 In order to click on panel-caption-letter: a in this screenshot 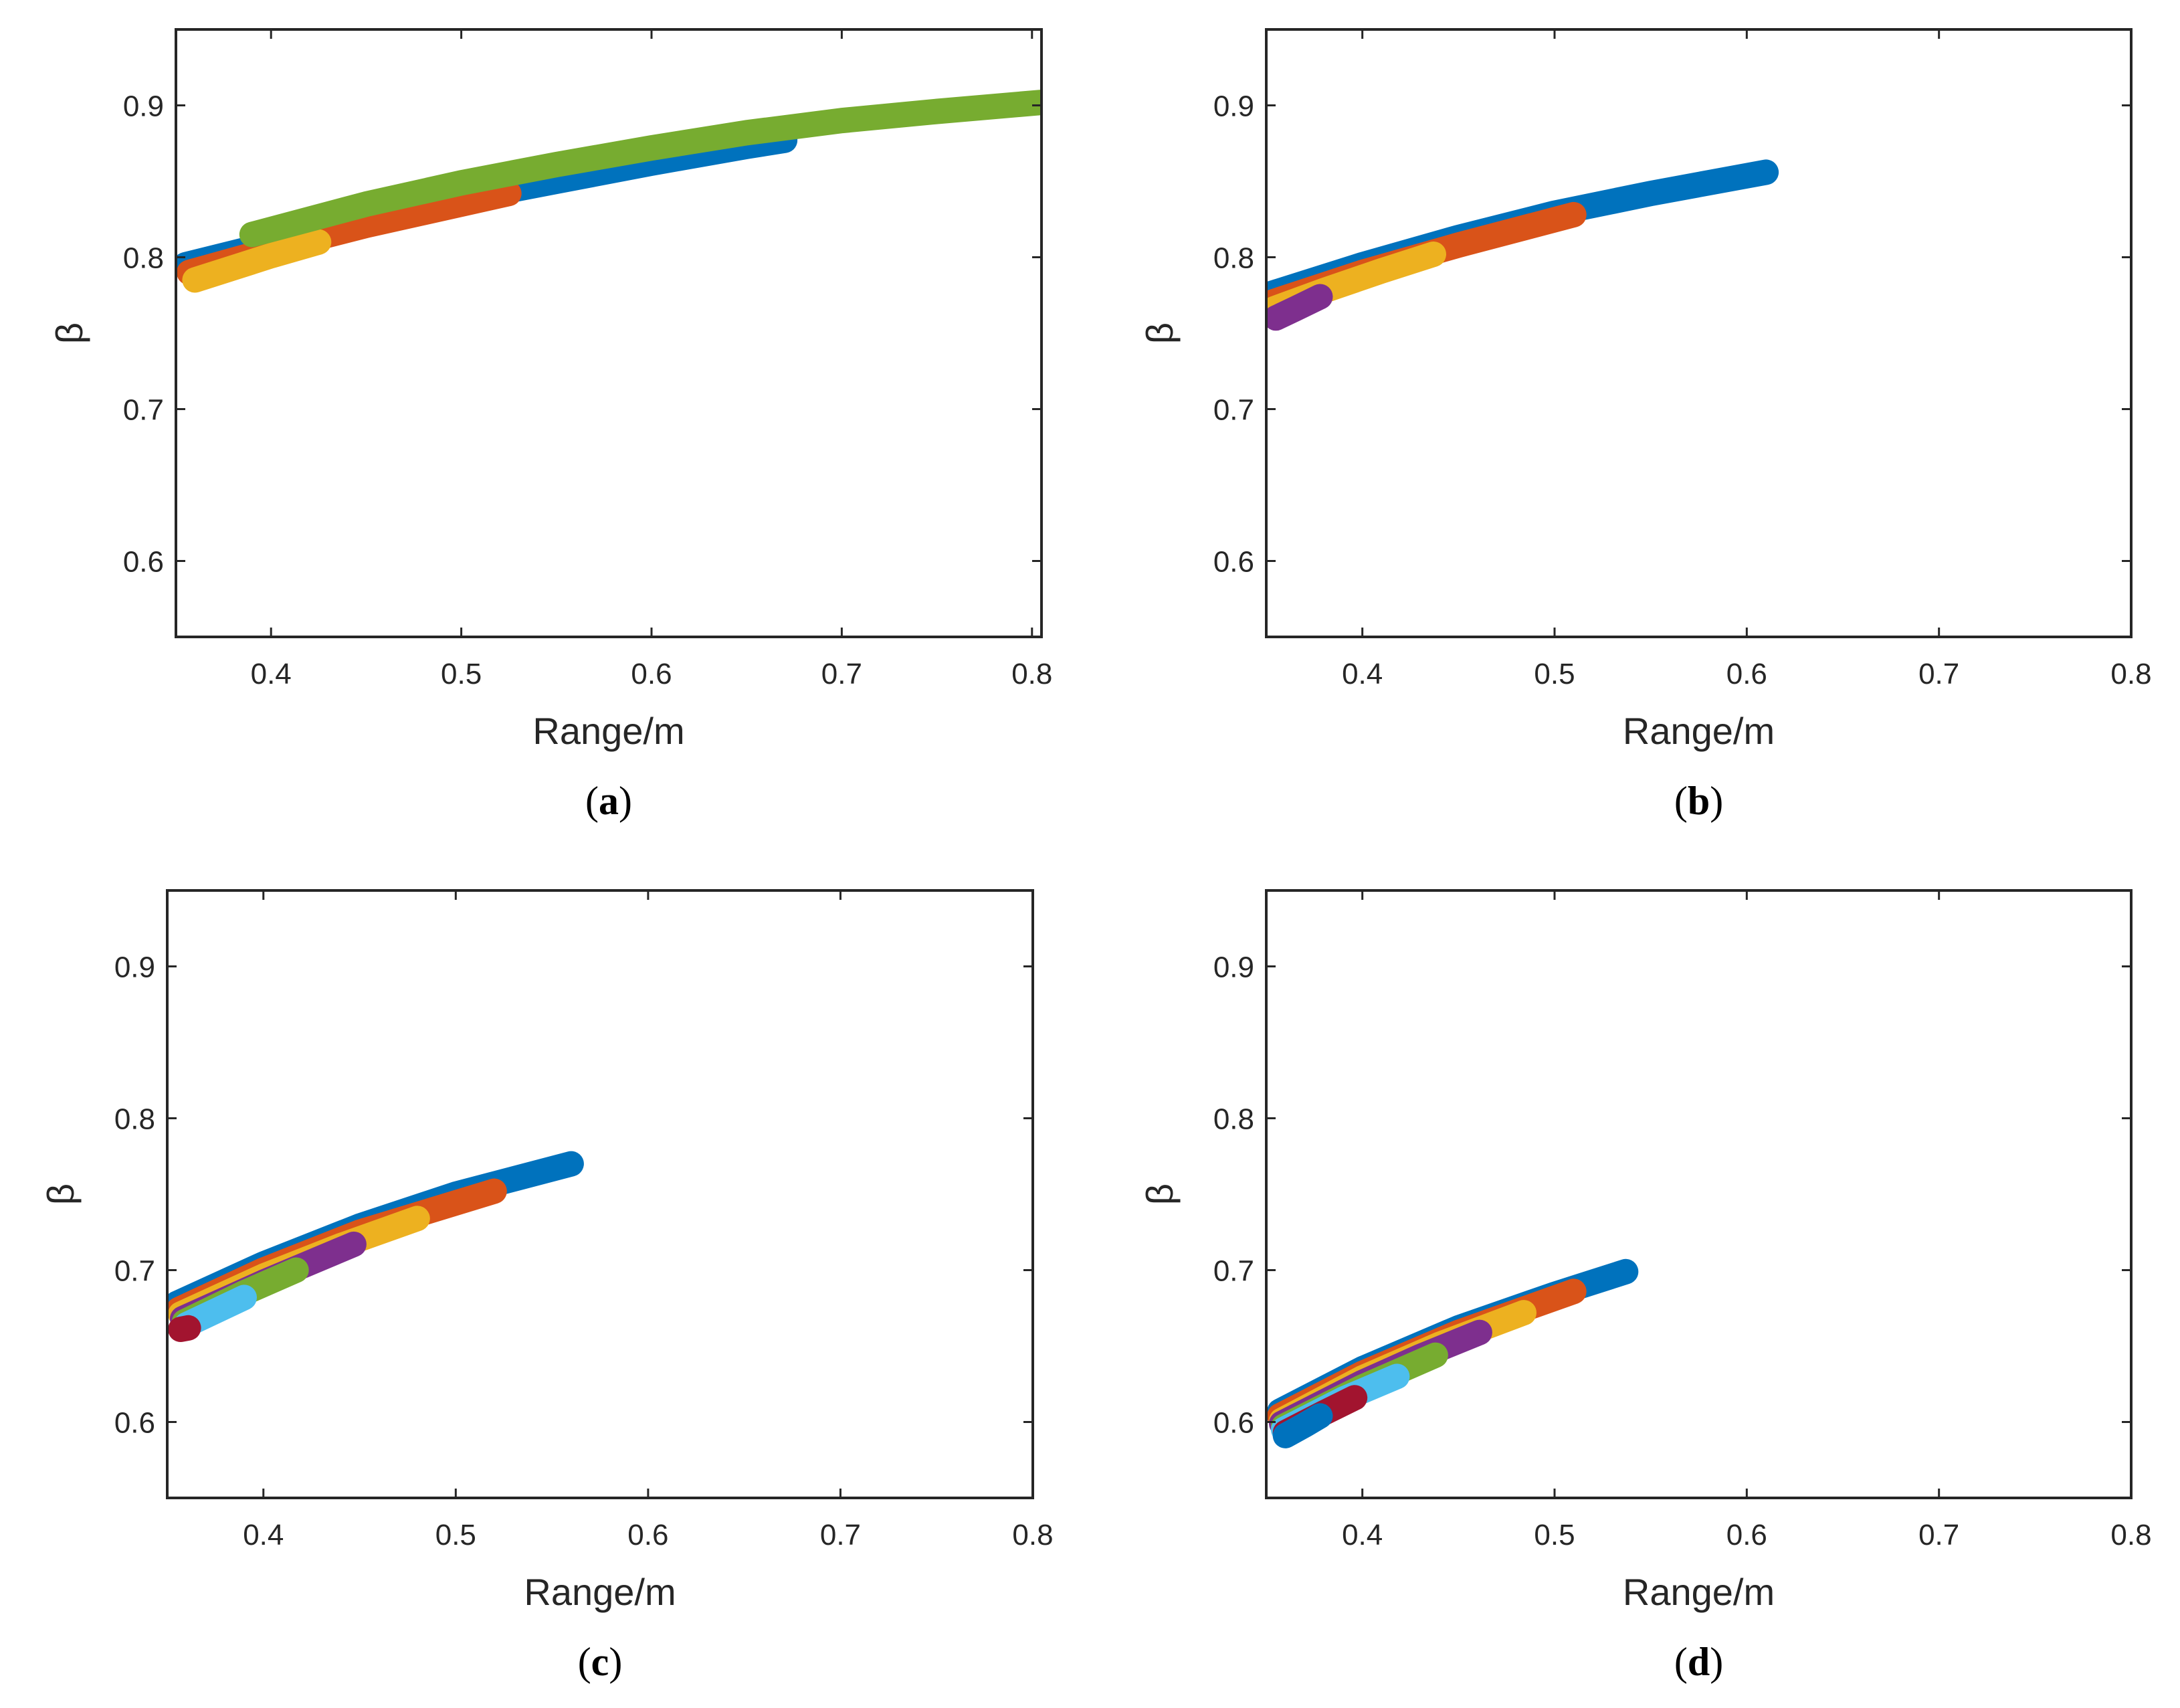, I will do `click(609, 801)`.